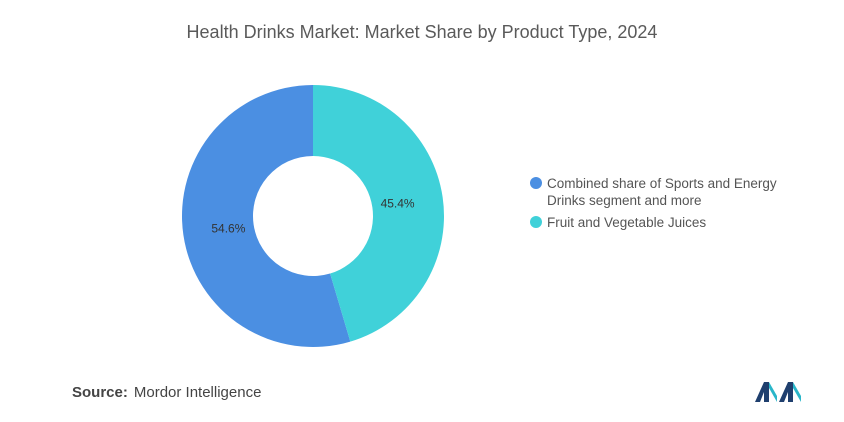  I want to click on legend-swatch-sports-energy, so click(536, 183).